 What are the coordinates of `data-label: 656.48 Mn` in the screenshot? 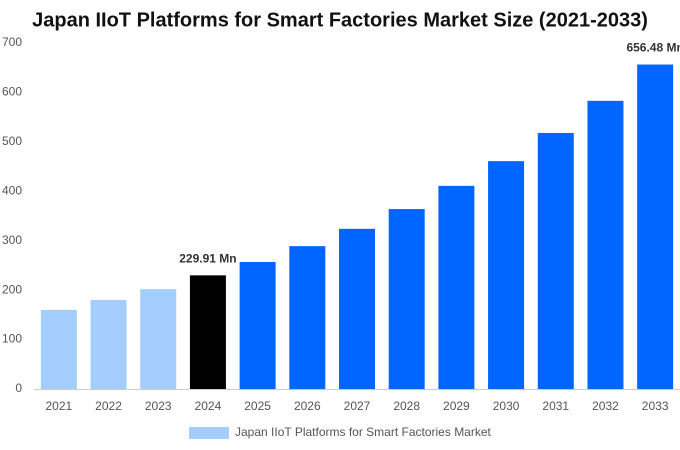 It's located at (653, 48).